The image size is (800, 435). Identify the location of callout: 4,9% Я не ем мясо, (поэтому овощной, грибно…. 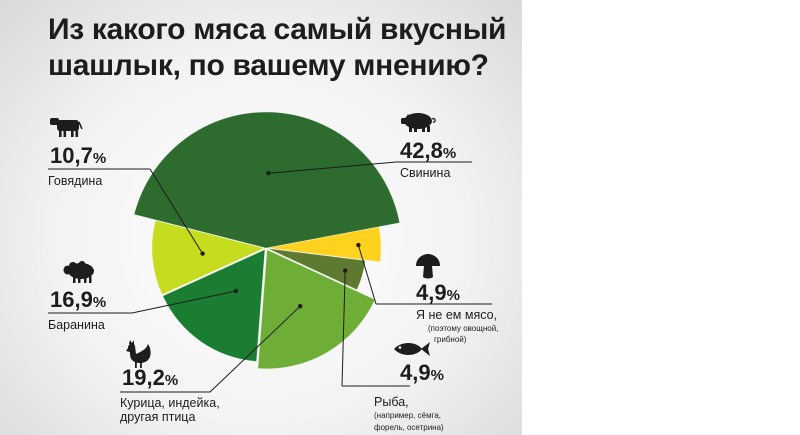
(427, 293).